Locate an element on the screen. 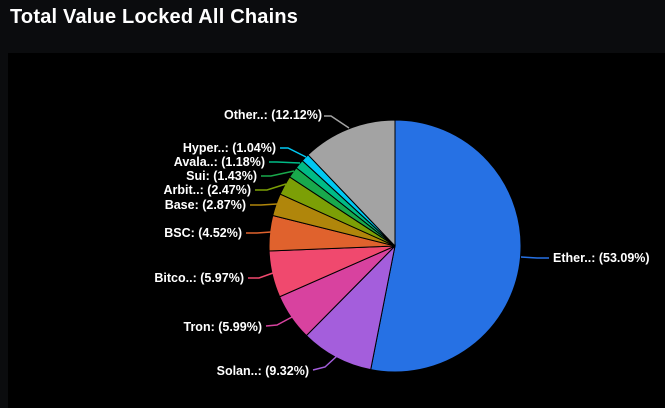 The height and width of the screenshot is (408, 665). pie-slice-ether is located at coordinates (446, 246).